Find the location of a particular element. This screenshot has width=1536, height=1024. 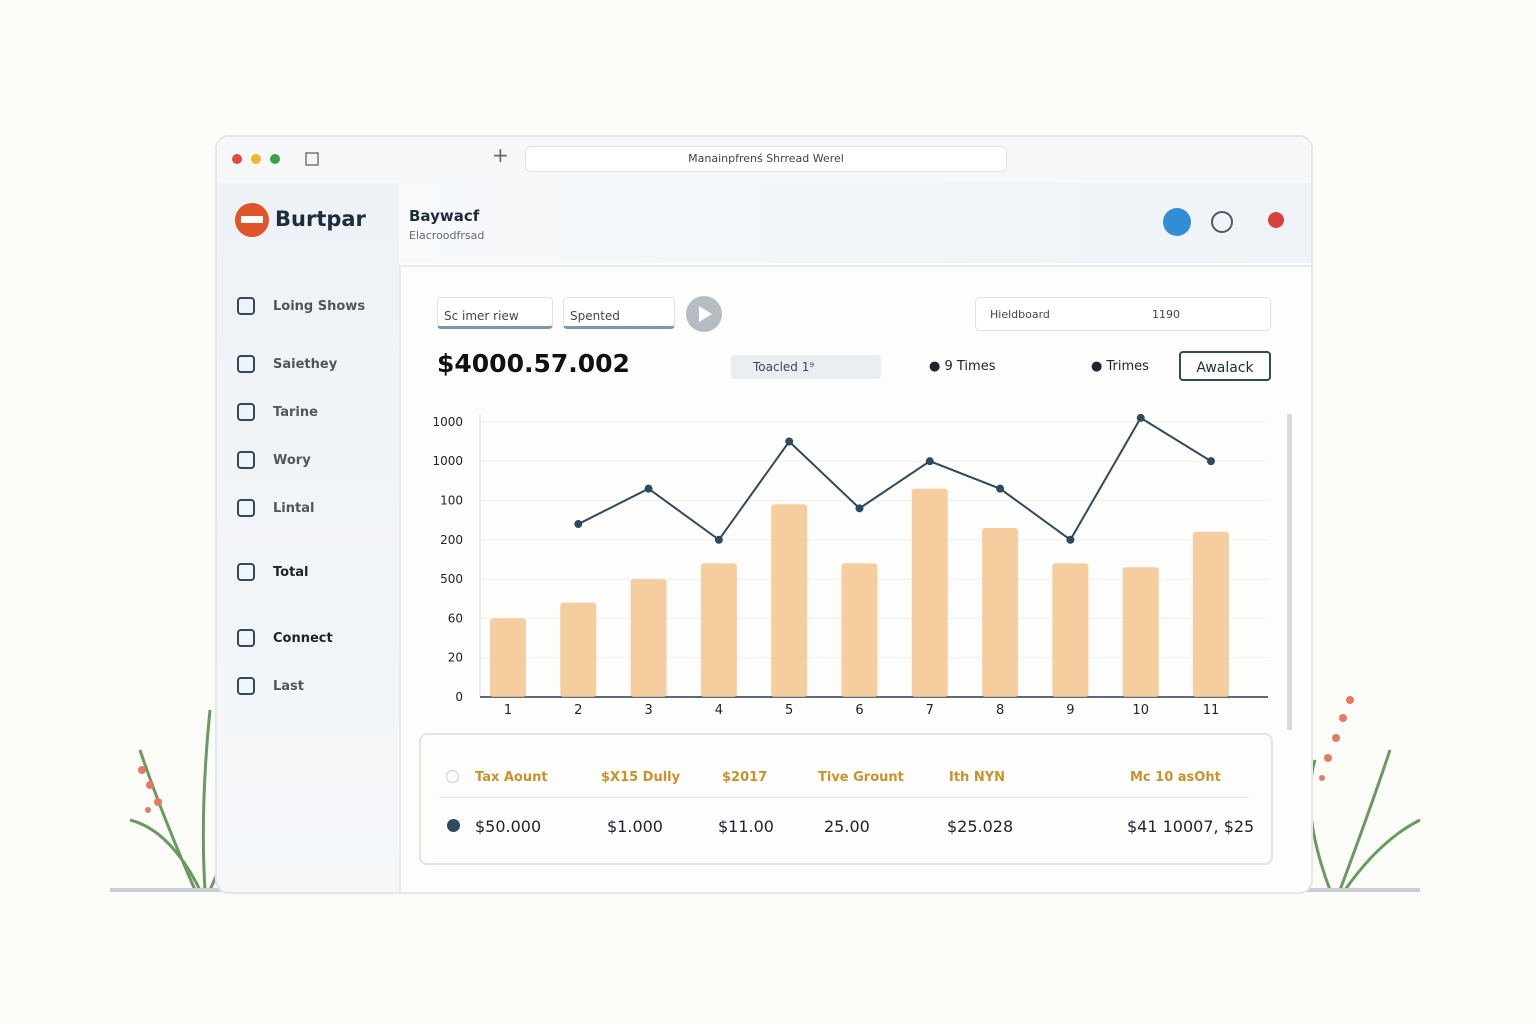

x-tick-label: 3 is located at coordinates (648, 710).